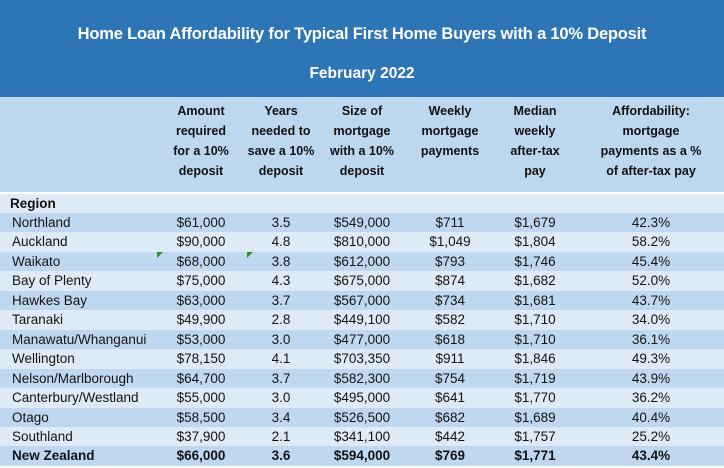 The width and height of the screenshot is (724, 468). I want to click on region-name: Otago, so click(78, 417).